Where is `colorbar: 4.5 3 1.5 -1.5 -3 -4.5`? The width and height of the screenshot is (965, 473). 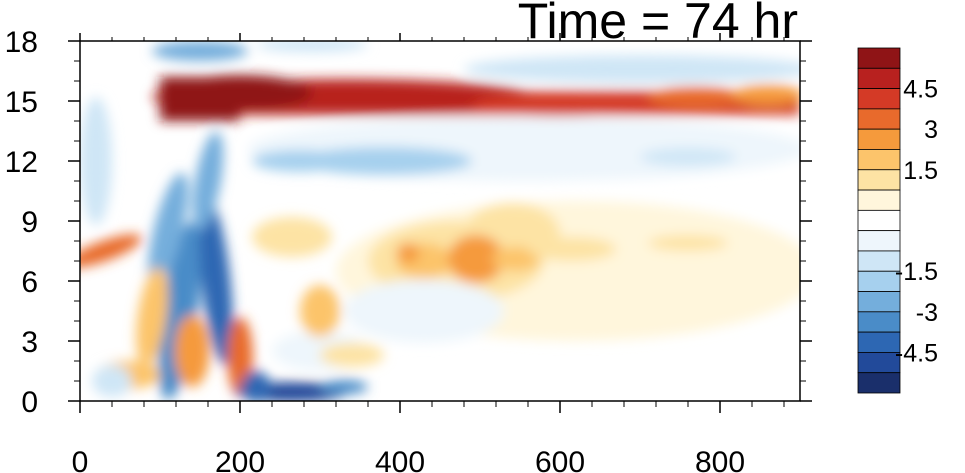 colorbar: 4.5 3 1.5 -1.5 -3 -4.5 is located at coordinates (897, 220).